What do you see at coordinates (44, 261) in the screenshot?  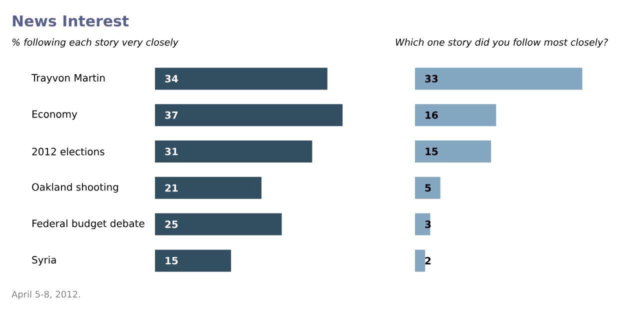 I see `y-tick-label: Syria` at bounding box center [44, 261].